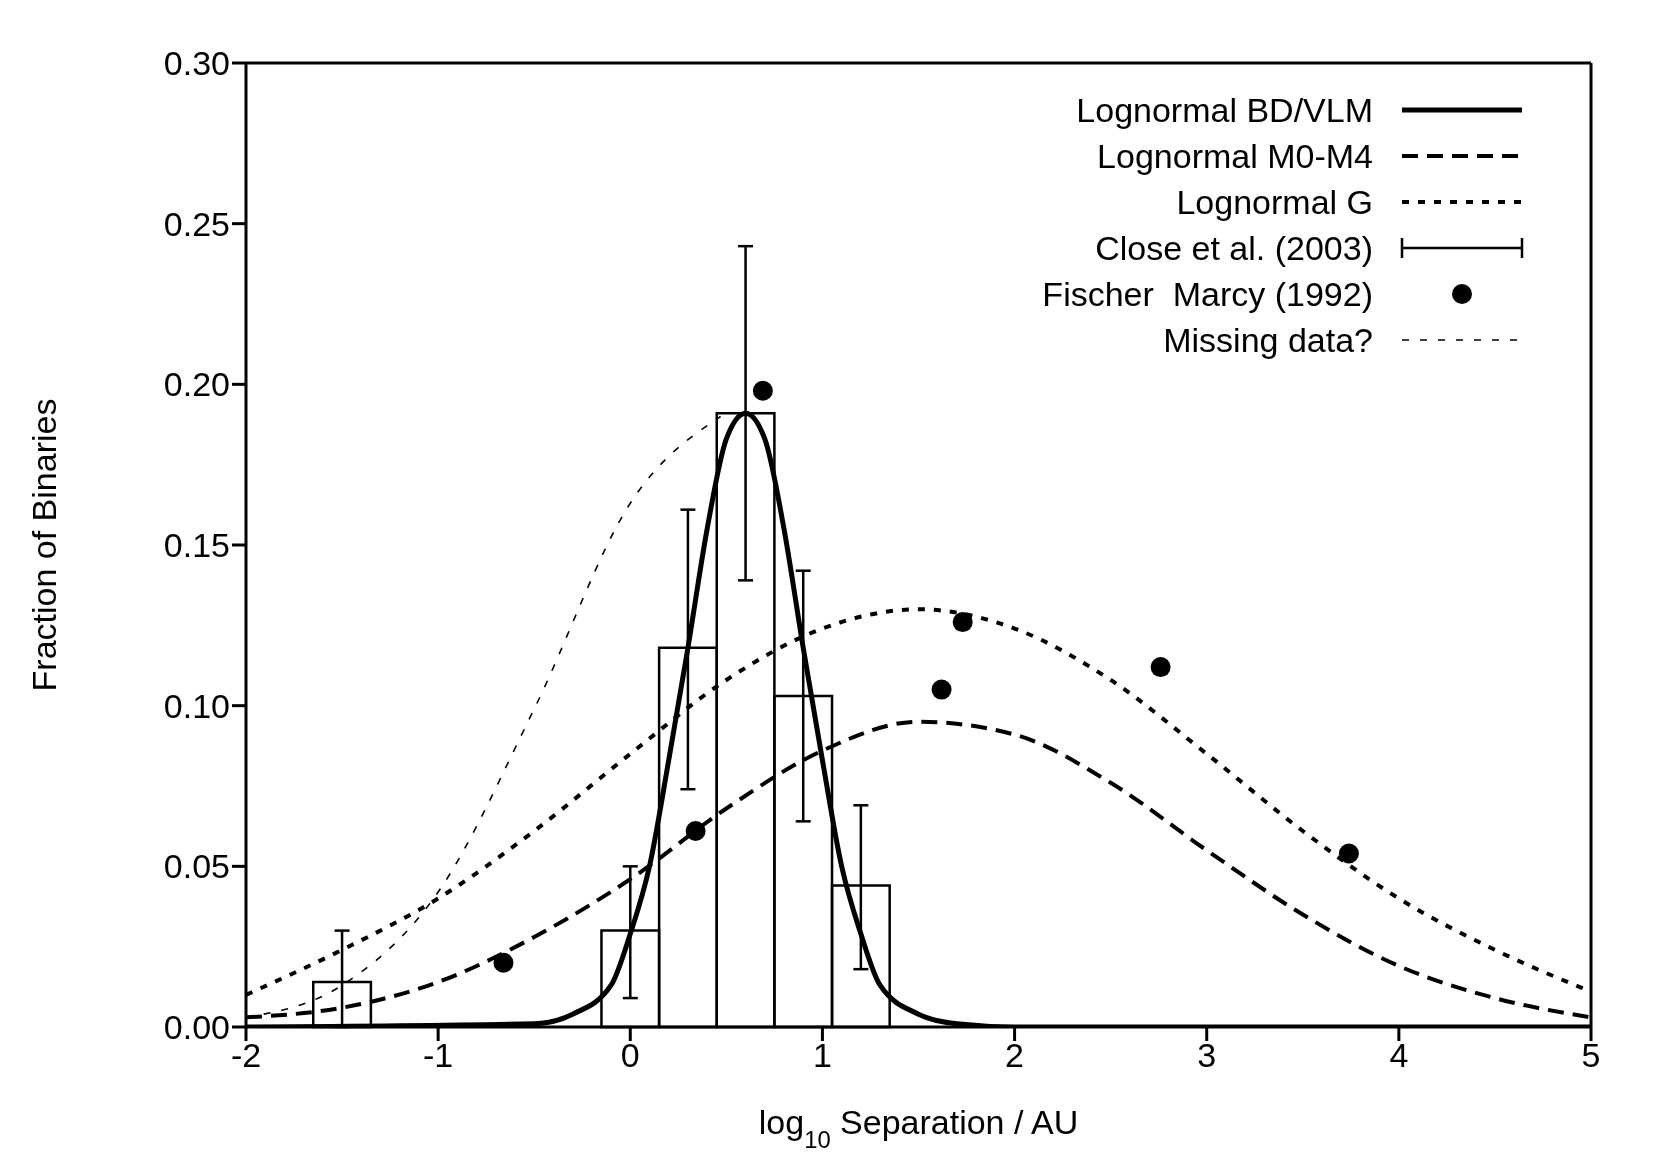  I want to click on y-axis-title: Fraction of Binaries, so click(44, 545).